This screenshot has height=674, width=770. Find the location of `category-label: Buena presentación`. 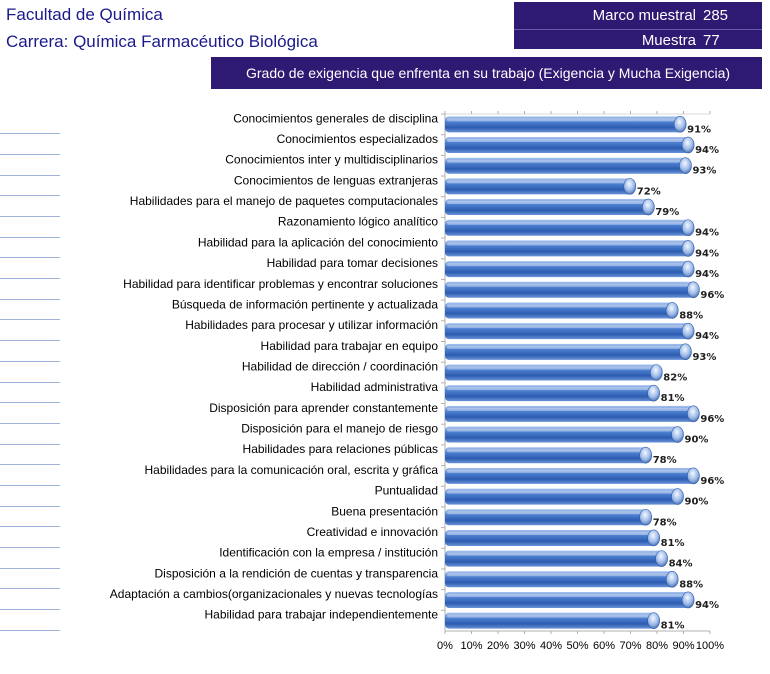

category-label: Buena presentación is located at coordinates (384, 511).